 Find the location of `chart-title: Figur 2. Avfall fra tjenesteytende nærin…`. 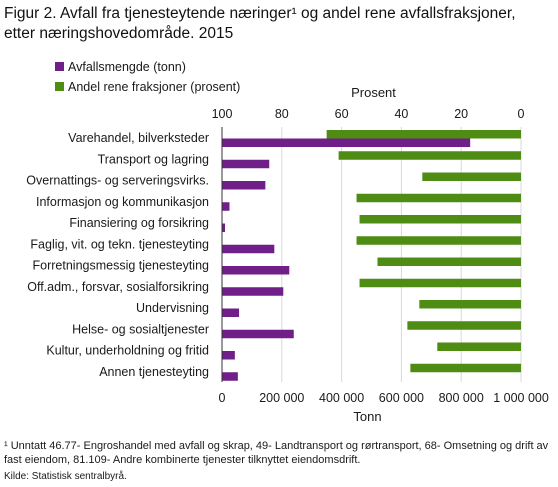

chart-title: Figur 2. Avfall fra tjenesteytende nærin… is located at coordinates (260, 23).